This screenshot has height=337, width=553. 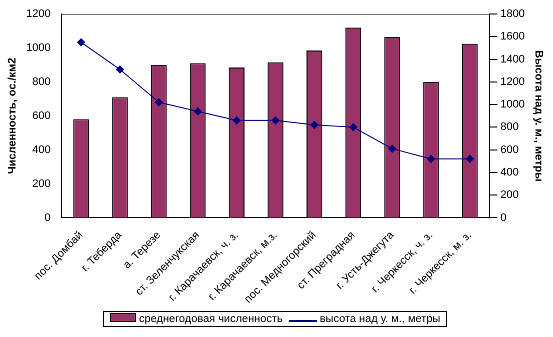 What do you see at coordinates (47, 218) in the screenshot?
I see `y-tick-label: 0` at bounding box center [47, 218].